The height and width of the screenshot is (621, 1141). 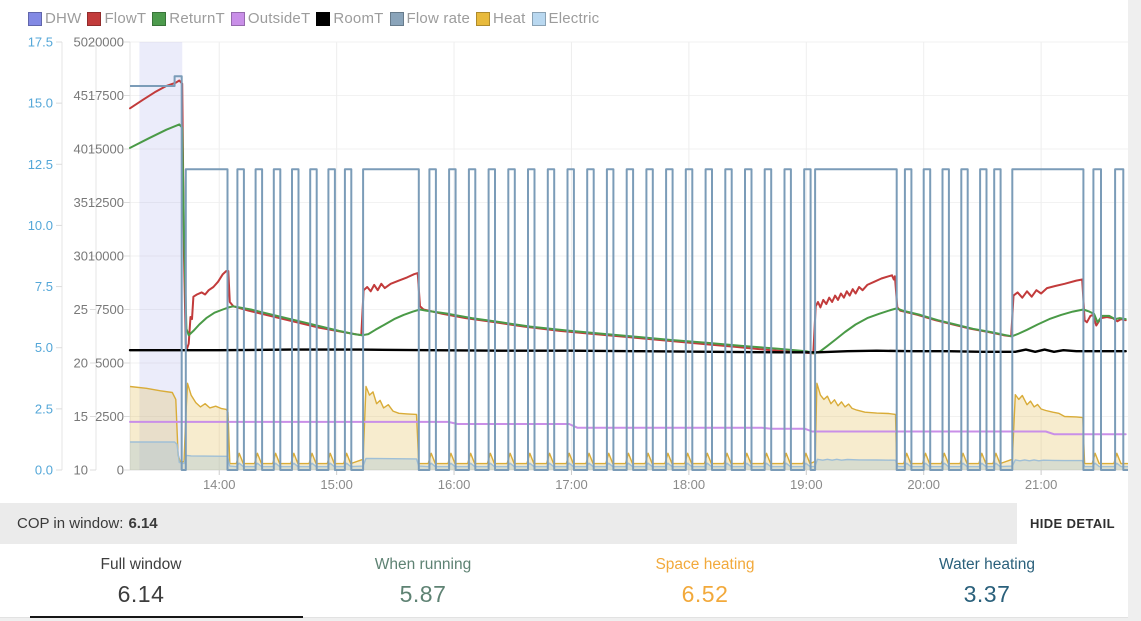 I want to click on svg-text: 20:00, so click(x=923, y=484).